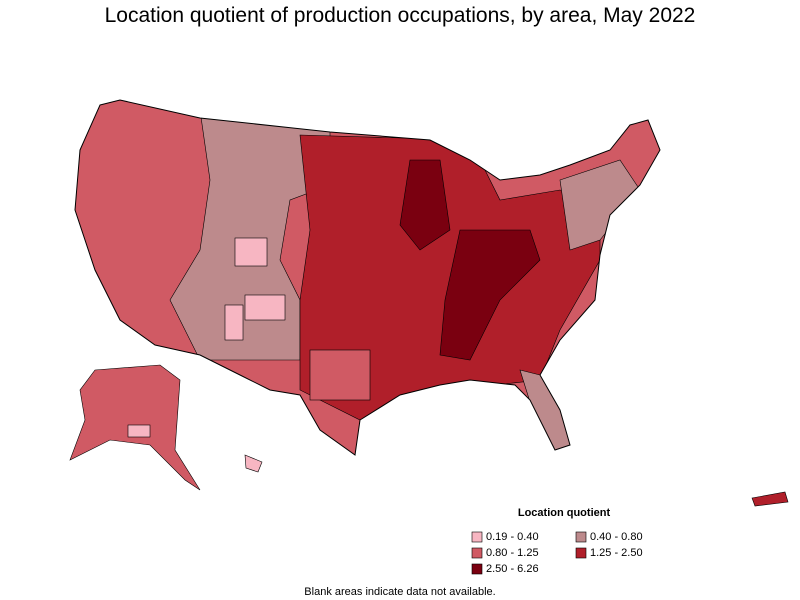 The image size is (800, 600). What do you see at coordinates (399, 592) in the screenshot?
I see `note: Blank areas indicate data not available.` at bounding box center [399, 592].